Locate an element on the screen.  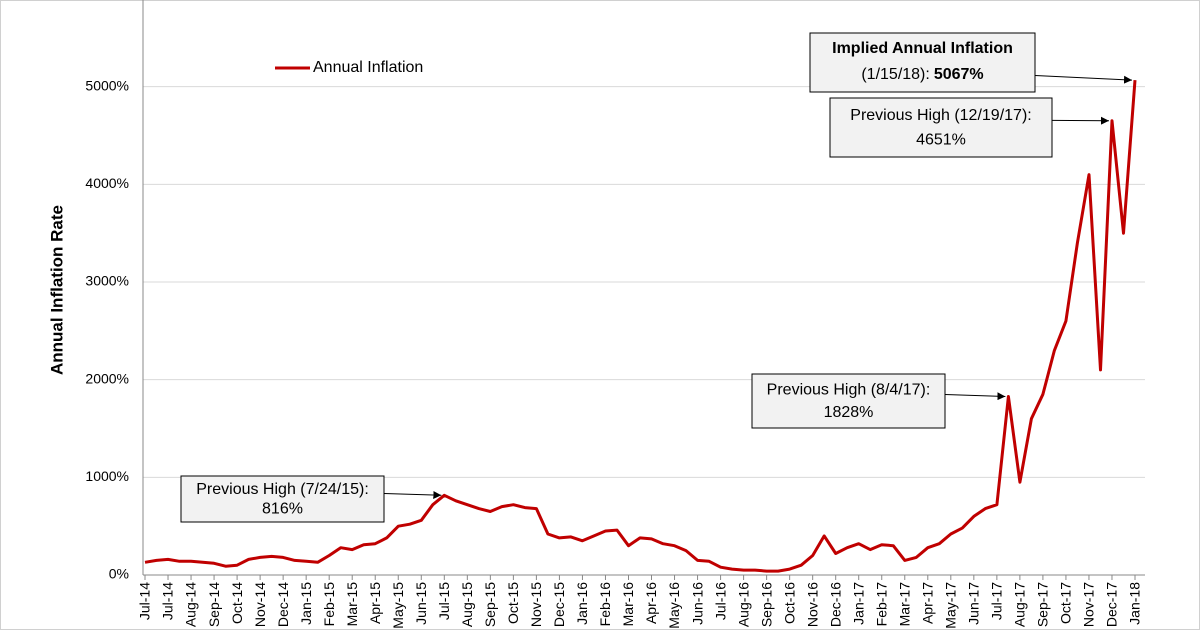
x-tick-label: Apr-16 is located at coordinates (651, 603).